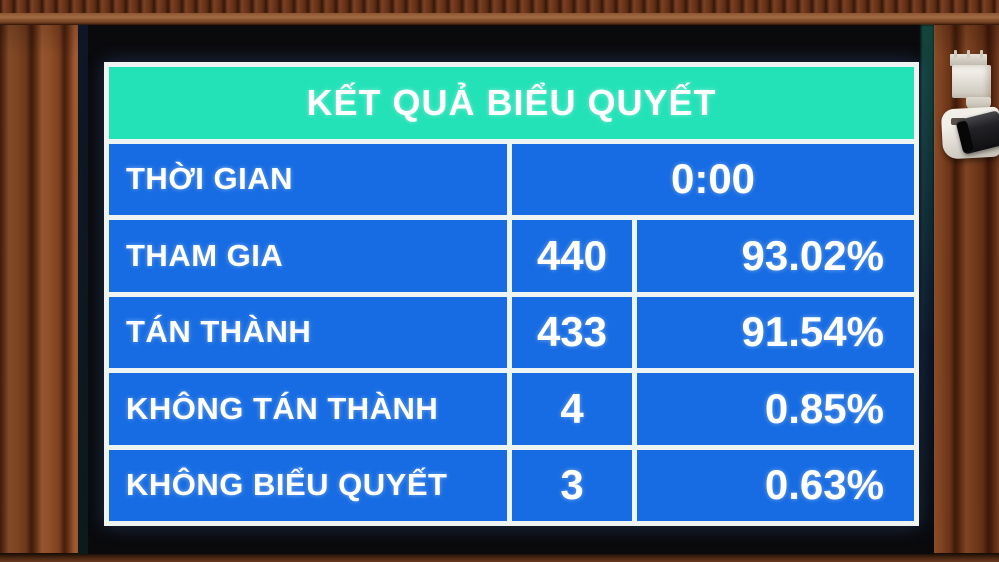 The width and height of the screenshot is (999, 562). I want to click on wood-rail, so click(499, 19).